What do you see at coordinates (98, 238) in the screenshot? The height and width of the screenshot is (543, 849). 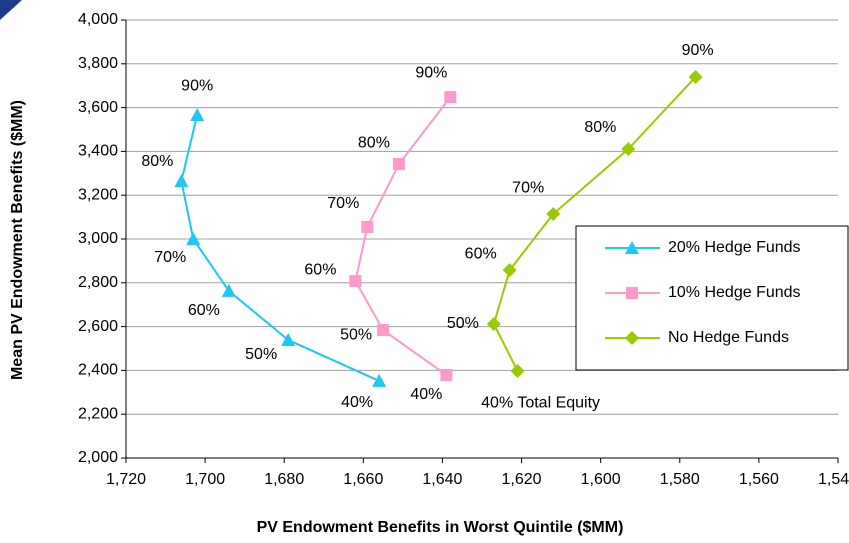 I see `y-tick-label: 3,000` at bounding box center [98, 238].